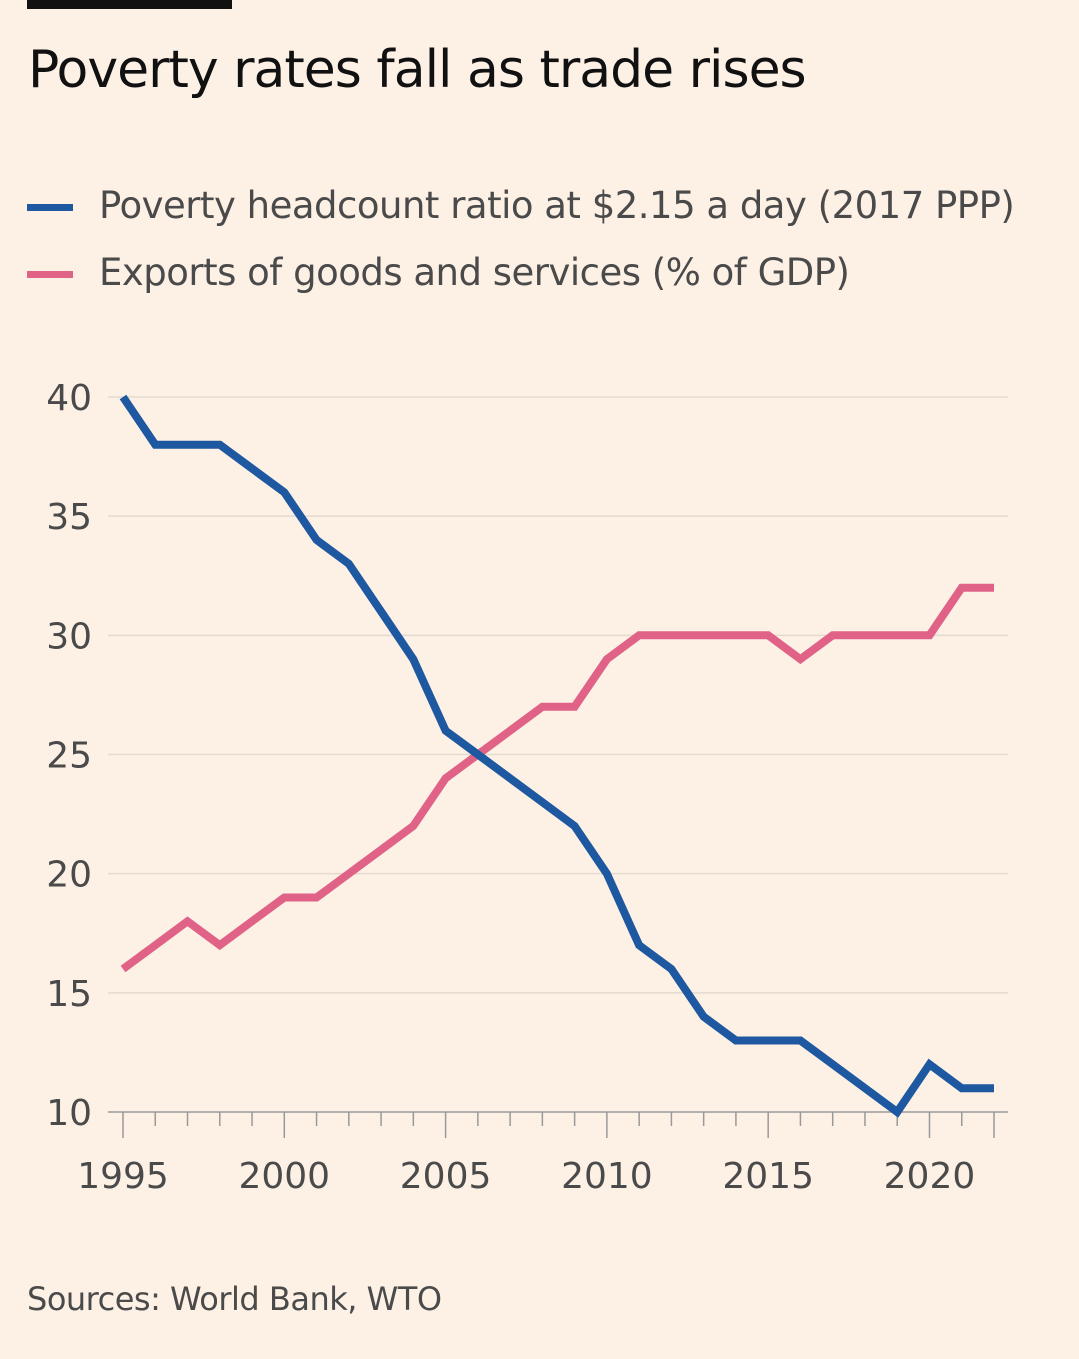 Image resolution: width=1079 pixels, height=1359 pixels. Describe the element at coordinates (123, 1176) in the screenshot. I see `x-tick-label-1995: 1995` at that location.